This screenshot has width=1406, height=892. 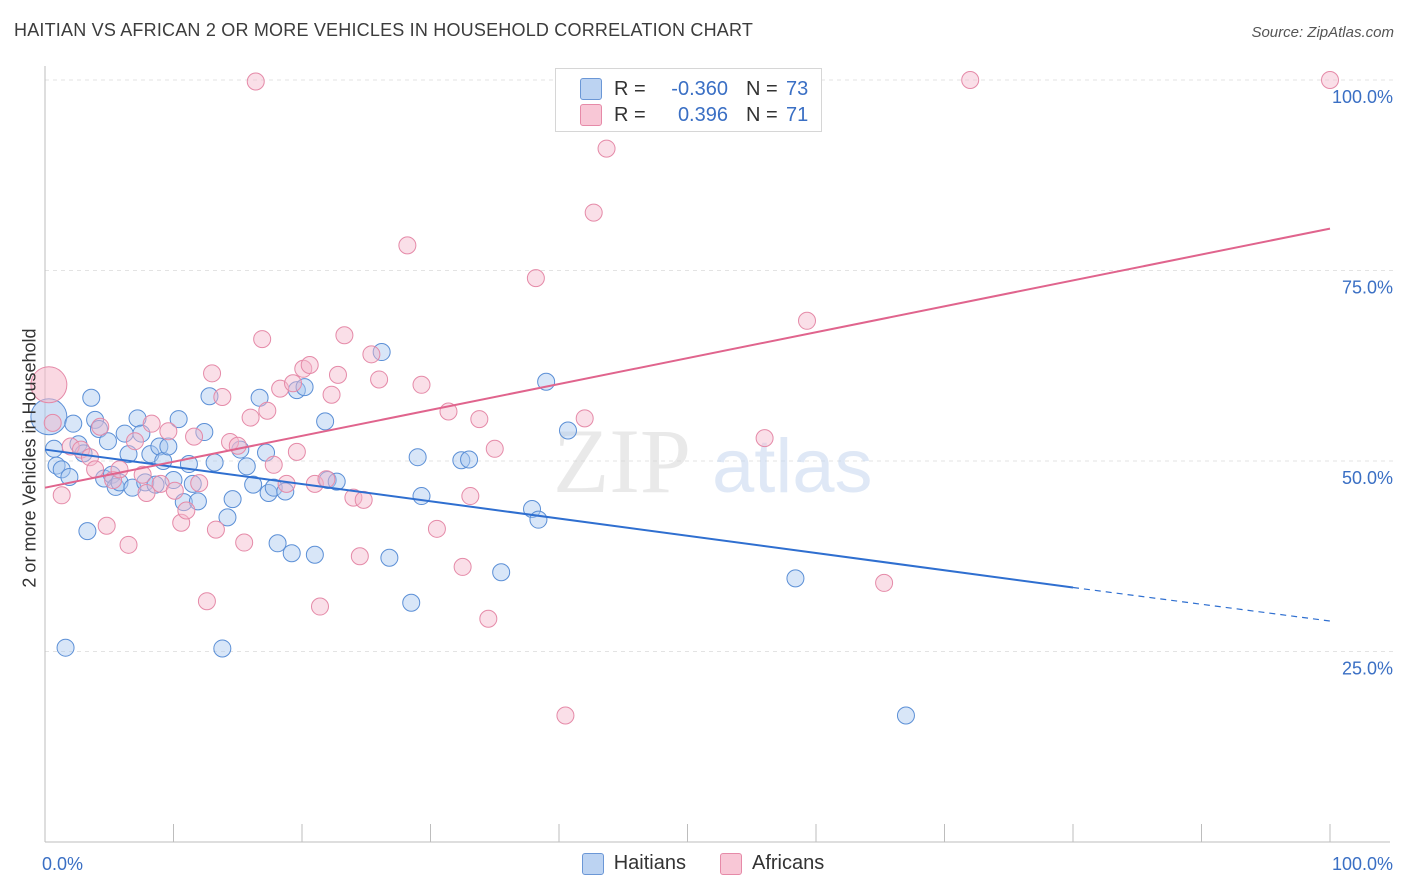 I want to click on correlation-legend: R = -0.360 N = 73 R = 0.396 N = 71, so click(x=688, y=100).